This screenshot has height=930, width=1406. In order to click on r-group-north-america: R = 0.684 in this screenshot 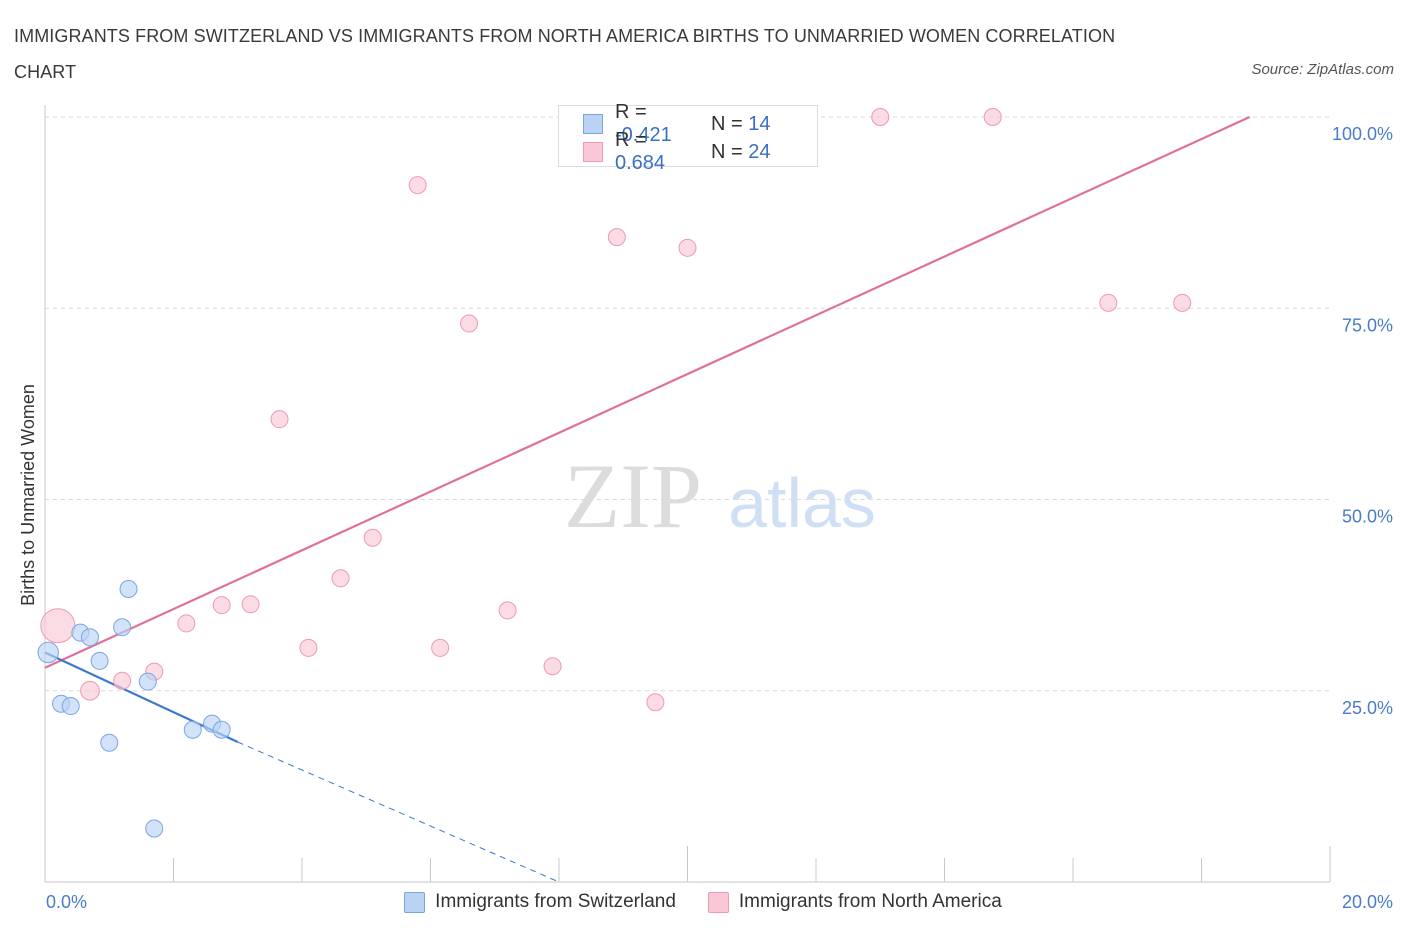, I will do `click(654, 152)`.